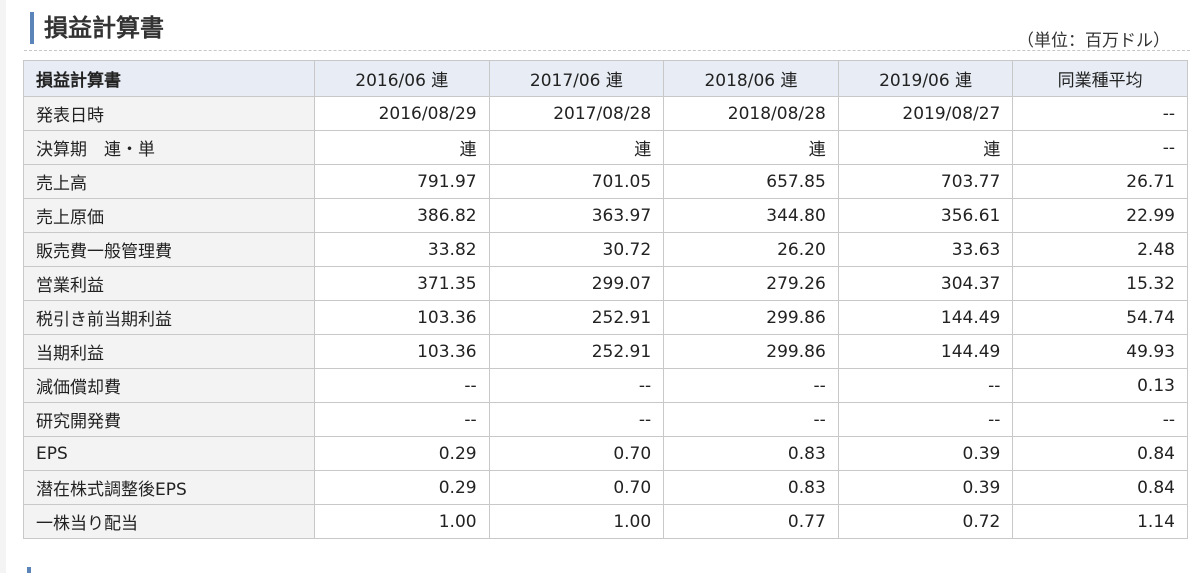 This screenshot has height=573, width=1200. I want to click on table-cell: 701.05, so click(576, 181).